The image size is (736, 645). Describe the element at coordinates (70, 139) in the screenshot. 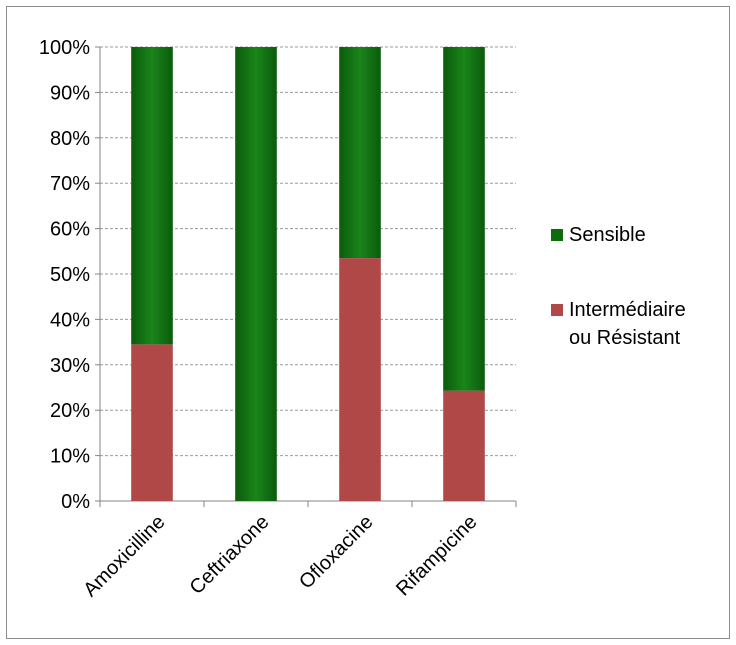

I see `y-tick-label: 80%` at that location.